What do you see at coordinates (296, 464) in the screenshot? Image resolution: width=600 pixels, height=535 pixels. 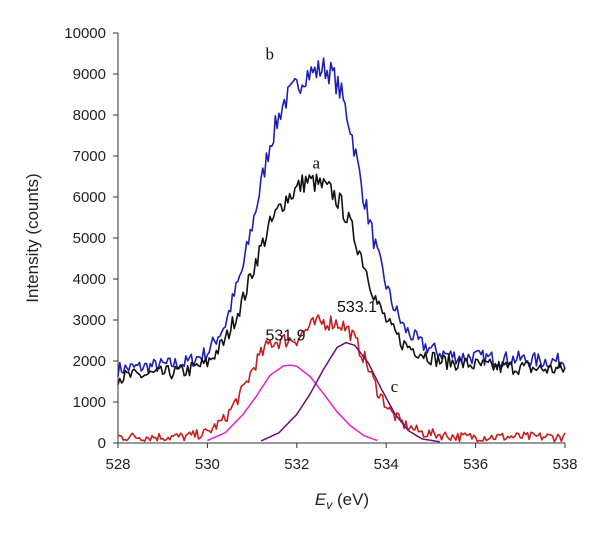 I see `x-tick-label: 532` at bounding box center [296, 464].